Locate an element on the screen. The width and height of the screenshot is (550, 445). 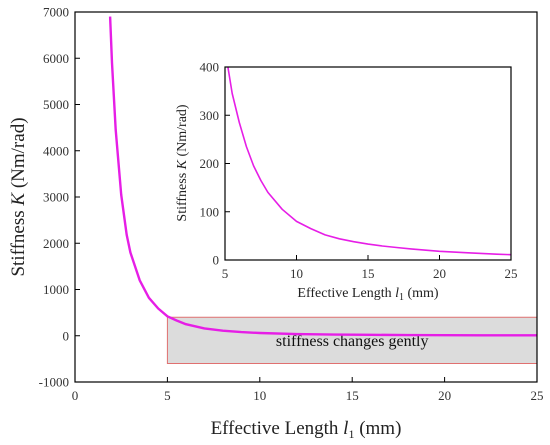
inset-x-tick-label: 20 is located at coordinates (439, 273).